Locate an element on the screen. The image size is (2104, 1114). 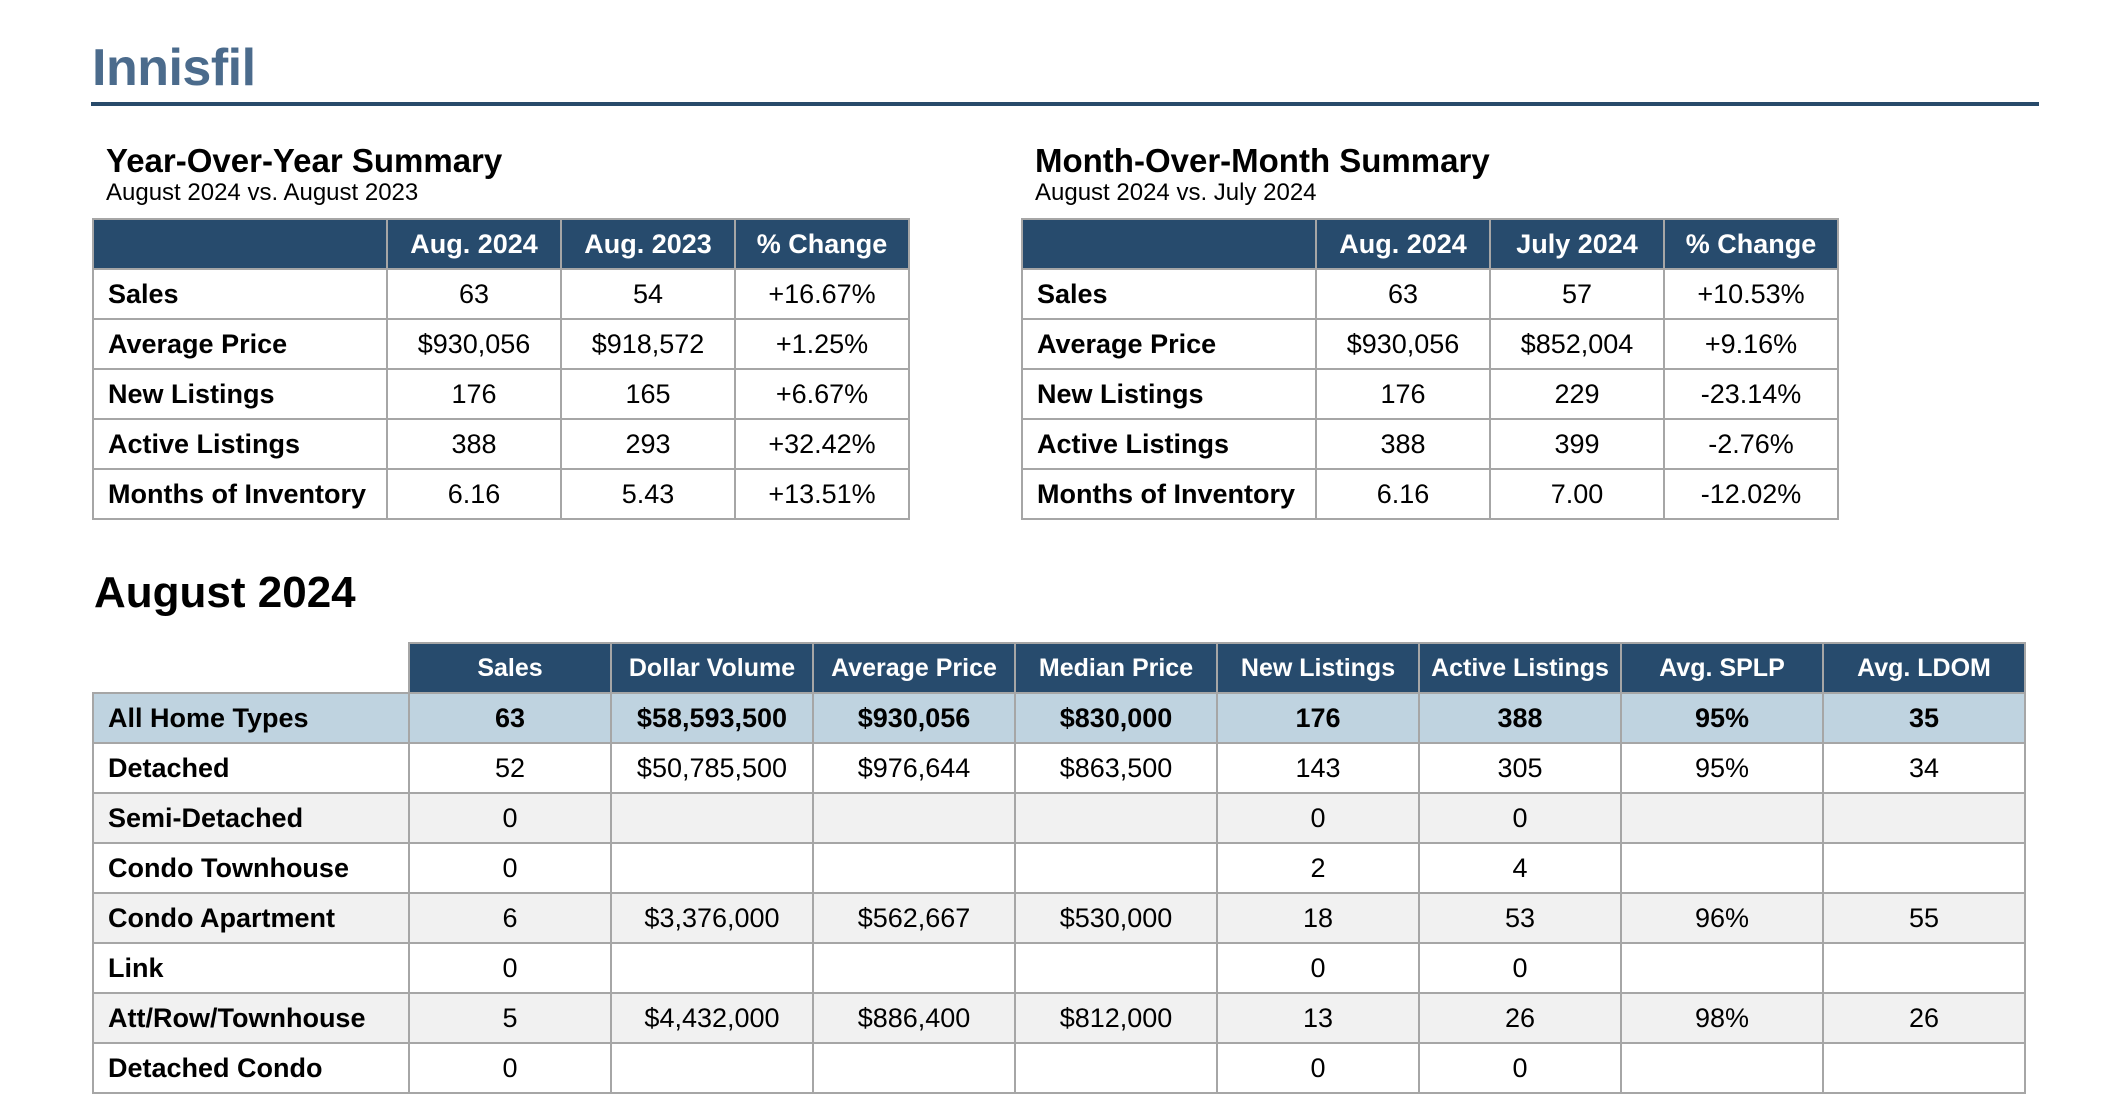
row-label: Sales is located at coordinates (240, 294).